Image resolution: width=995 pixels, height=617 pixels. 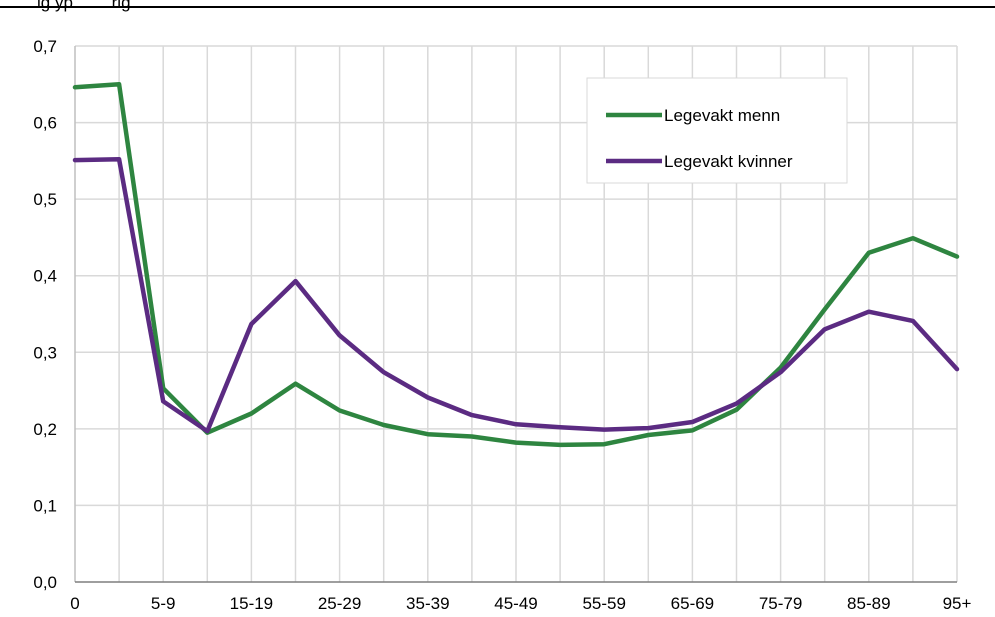 I want to click on y-tick-label: 0,2, so click(x=45, y=429).